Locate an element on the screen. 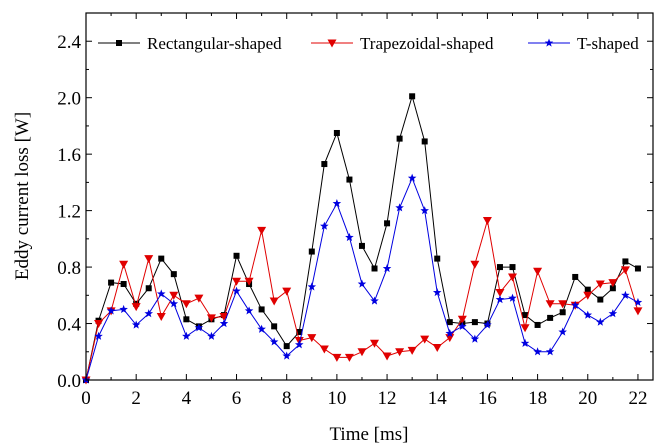  legend-item: Rectangular-shaped is located at coordinates (190, 43).